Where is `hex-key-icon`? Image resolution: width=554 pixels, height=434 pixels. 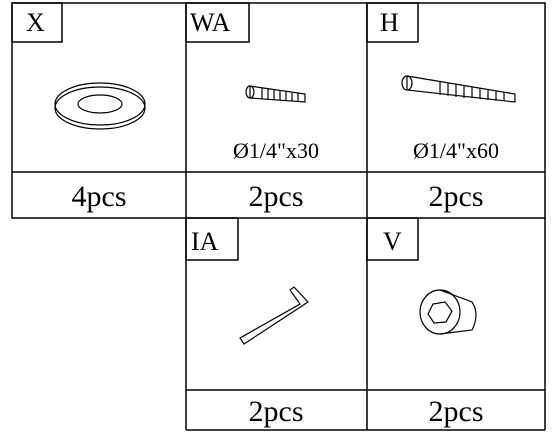 hex-key-icon is located at coordinates (274, 315).